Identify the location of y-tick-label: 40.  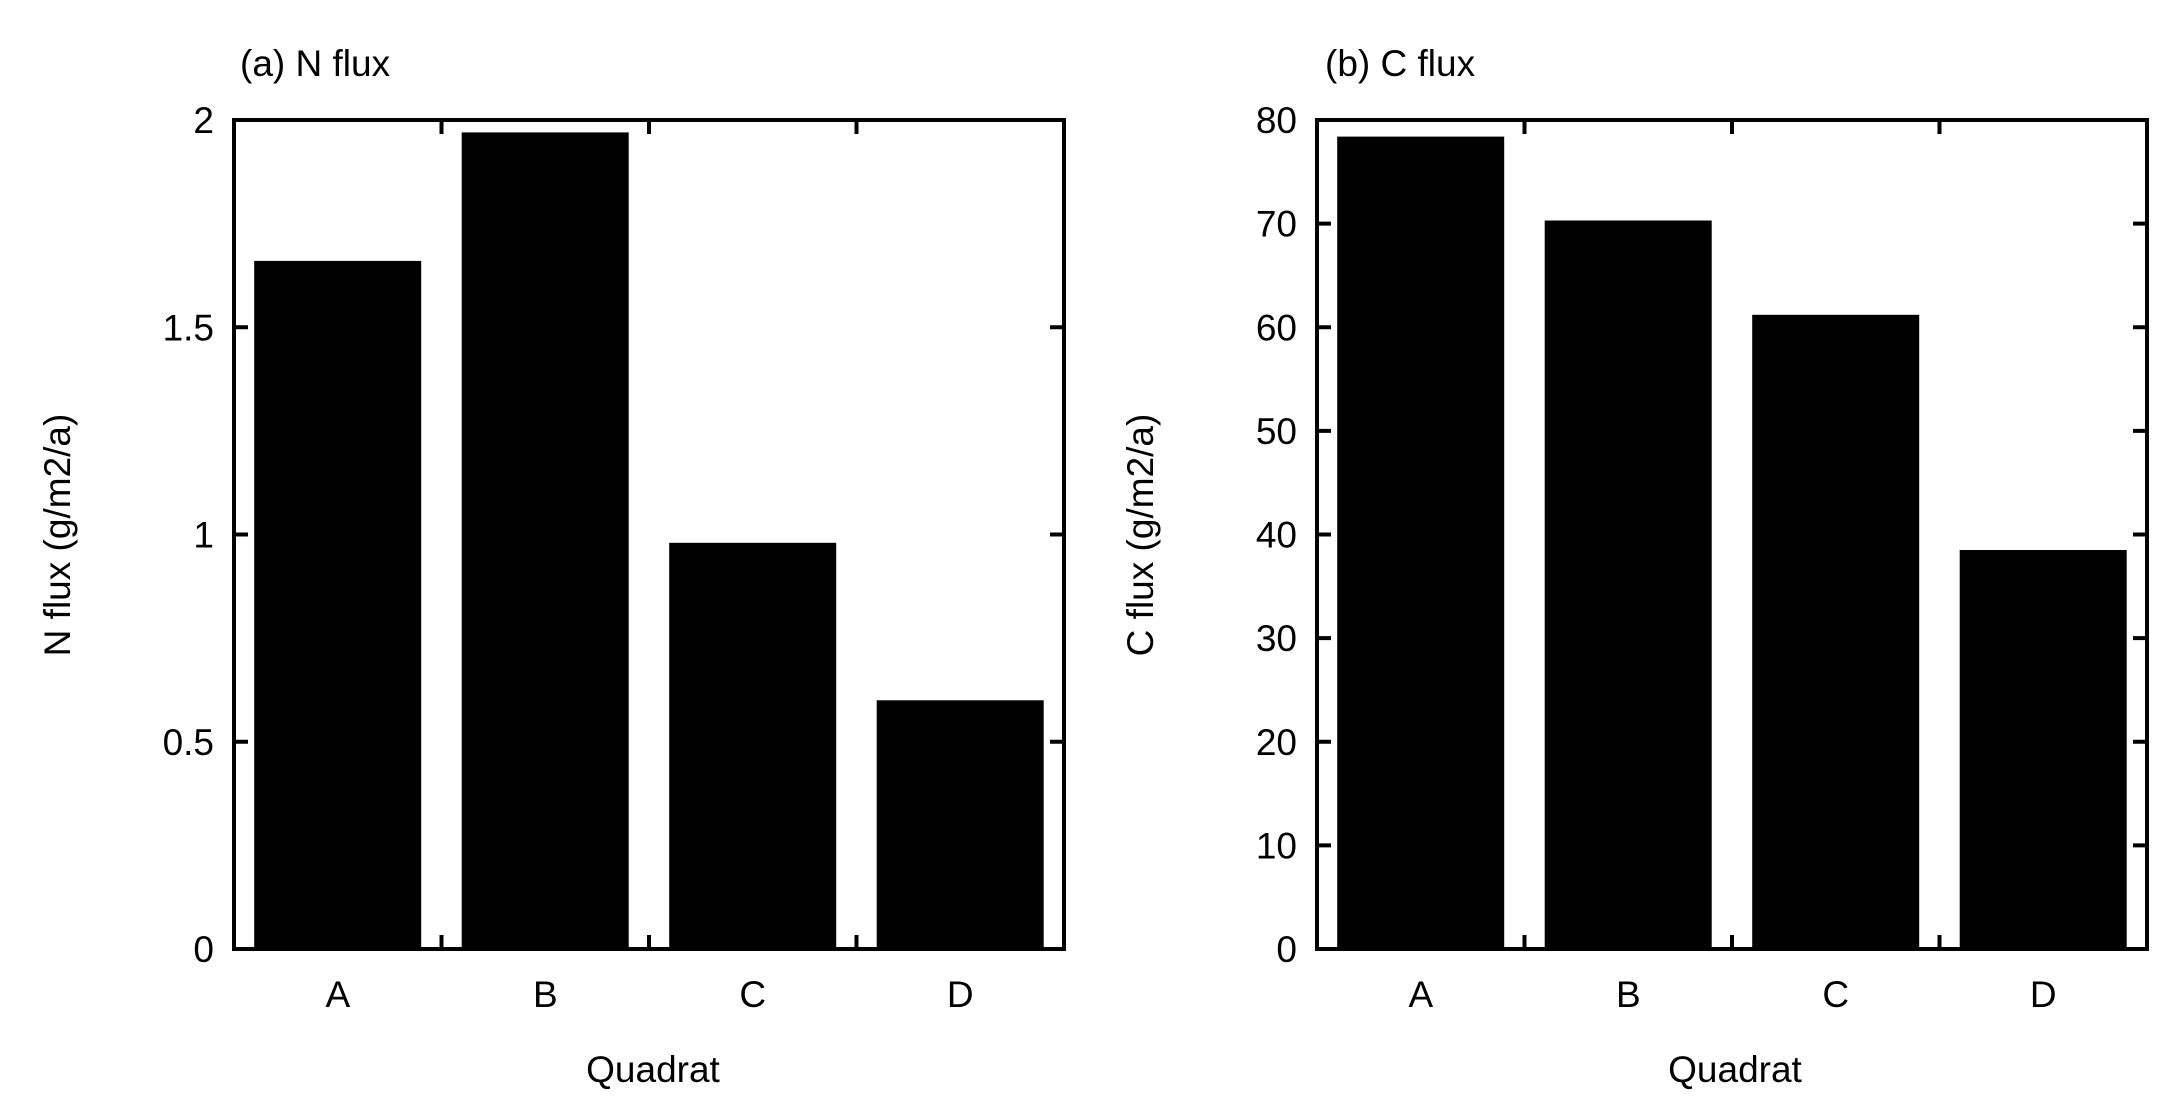
(1276, 535).